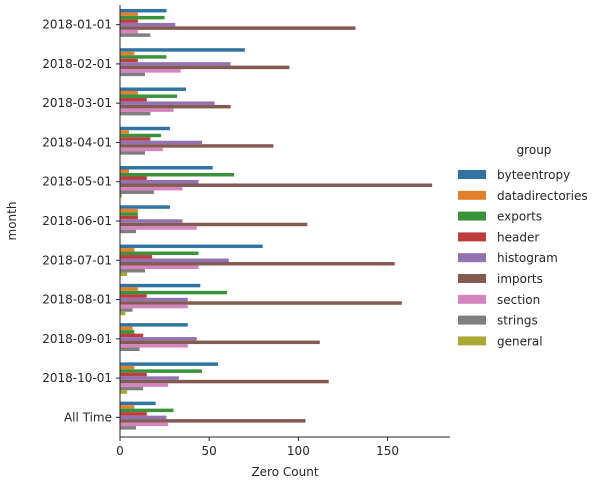  What do you see at coordinates (133, 414) in the screenshot?
I see `bar-header-all-time` at bounding box center [133, 414].